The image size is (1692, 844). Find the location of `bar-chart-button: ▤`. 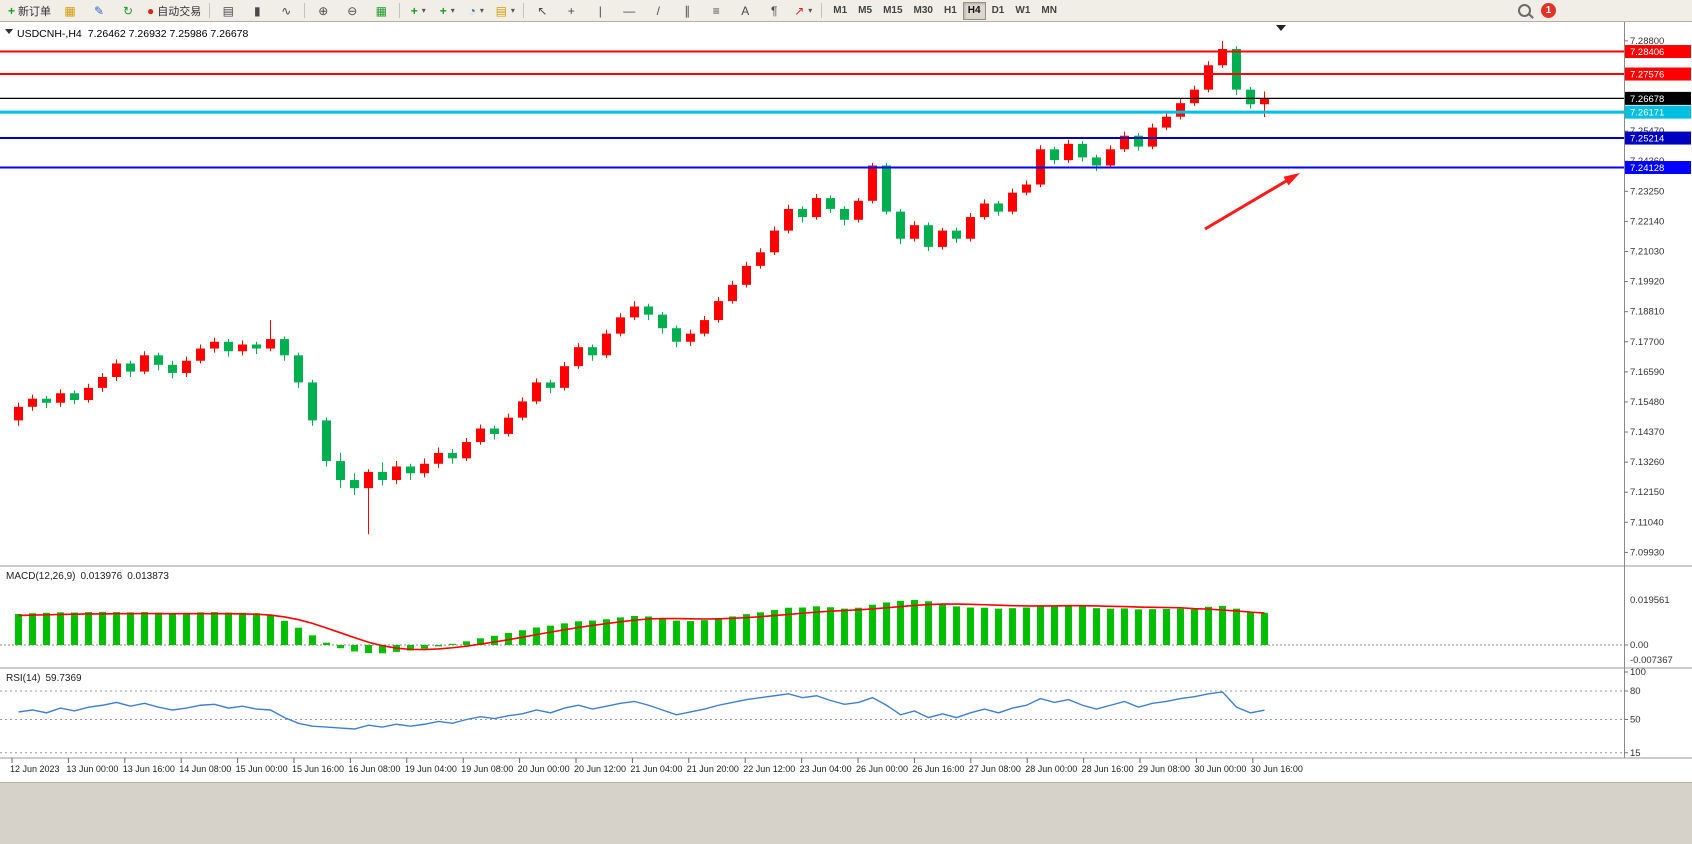

bar-chart-button: ▤ is located at coordinates (228, 11).